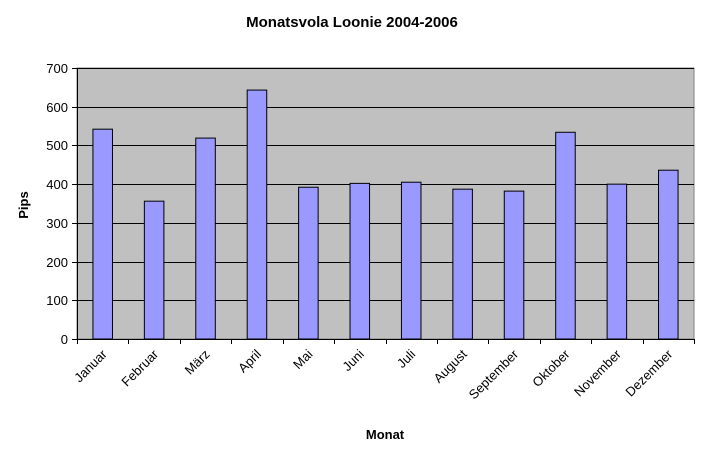 The image size is (706, 457). Describe the element at coordinates (197, 362) in the screenshot. I see `x-tick-label: März` at that location.